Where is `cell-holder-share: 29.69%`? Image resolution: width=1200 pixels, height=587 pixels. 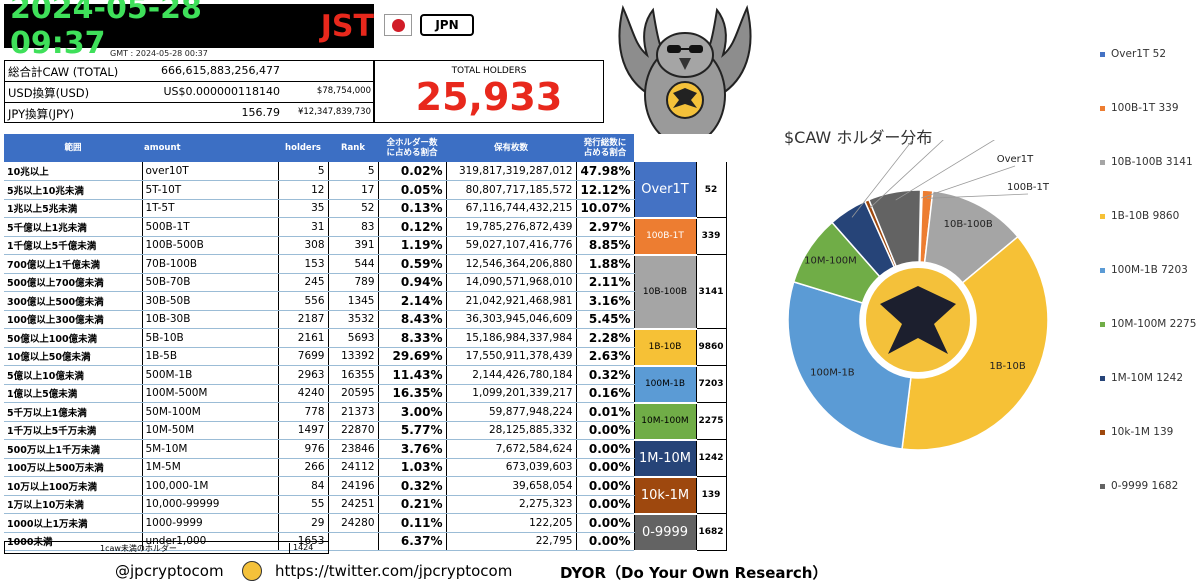
cell-holder-share: 29.69% is located at coordinates (412, 356).